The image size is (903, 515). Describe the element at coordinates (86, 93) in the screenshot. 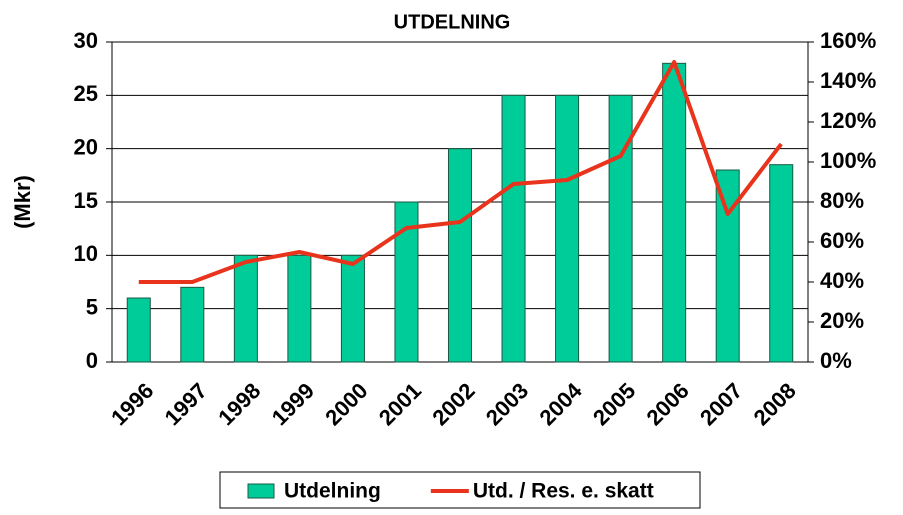

I see `y-tick-label: 25` at that location.